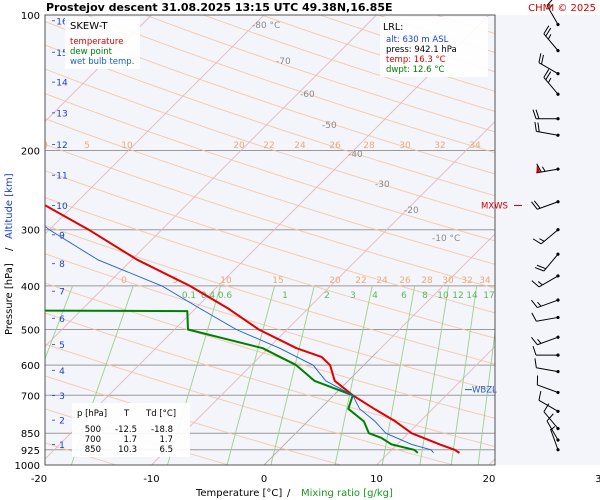 The height and width of the screenshot is (500, 600). What do you see at coordinates (376, 479) in the screenshot?
I see `temperature-tick-label: 10` at bounding box center [376, 479].